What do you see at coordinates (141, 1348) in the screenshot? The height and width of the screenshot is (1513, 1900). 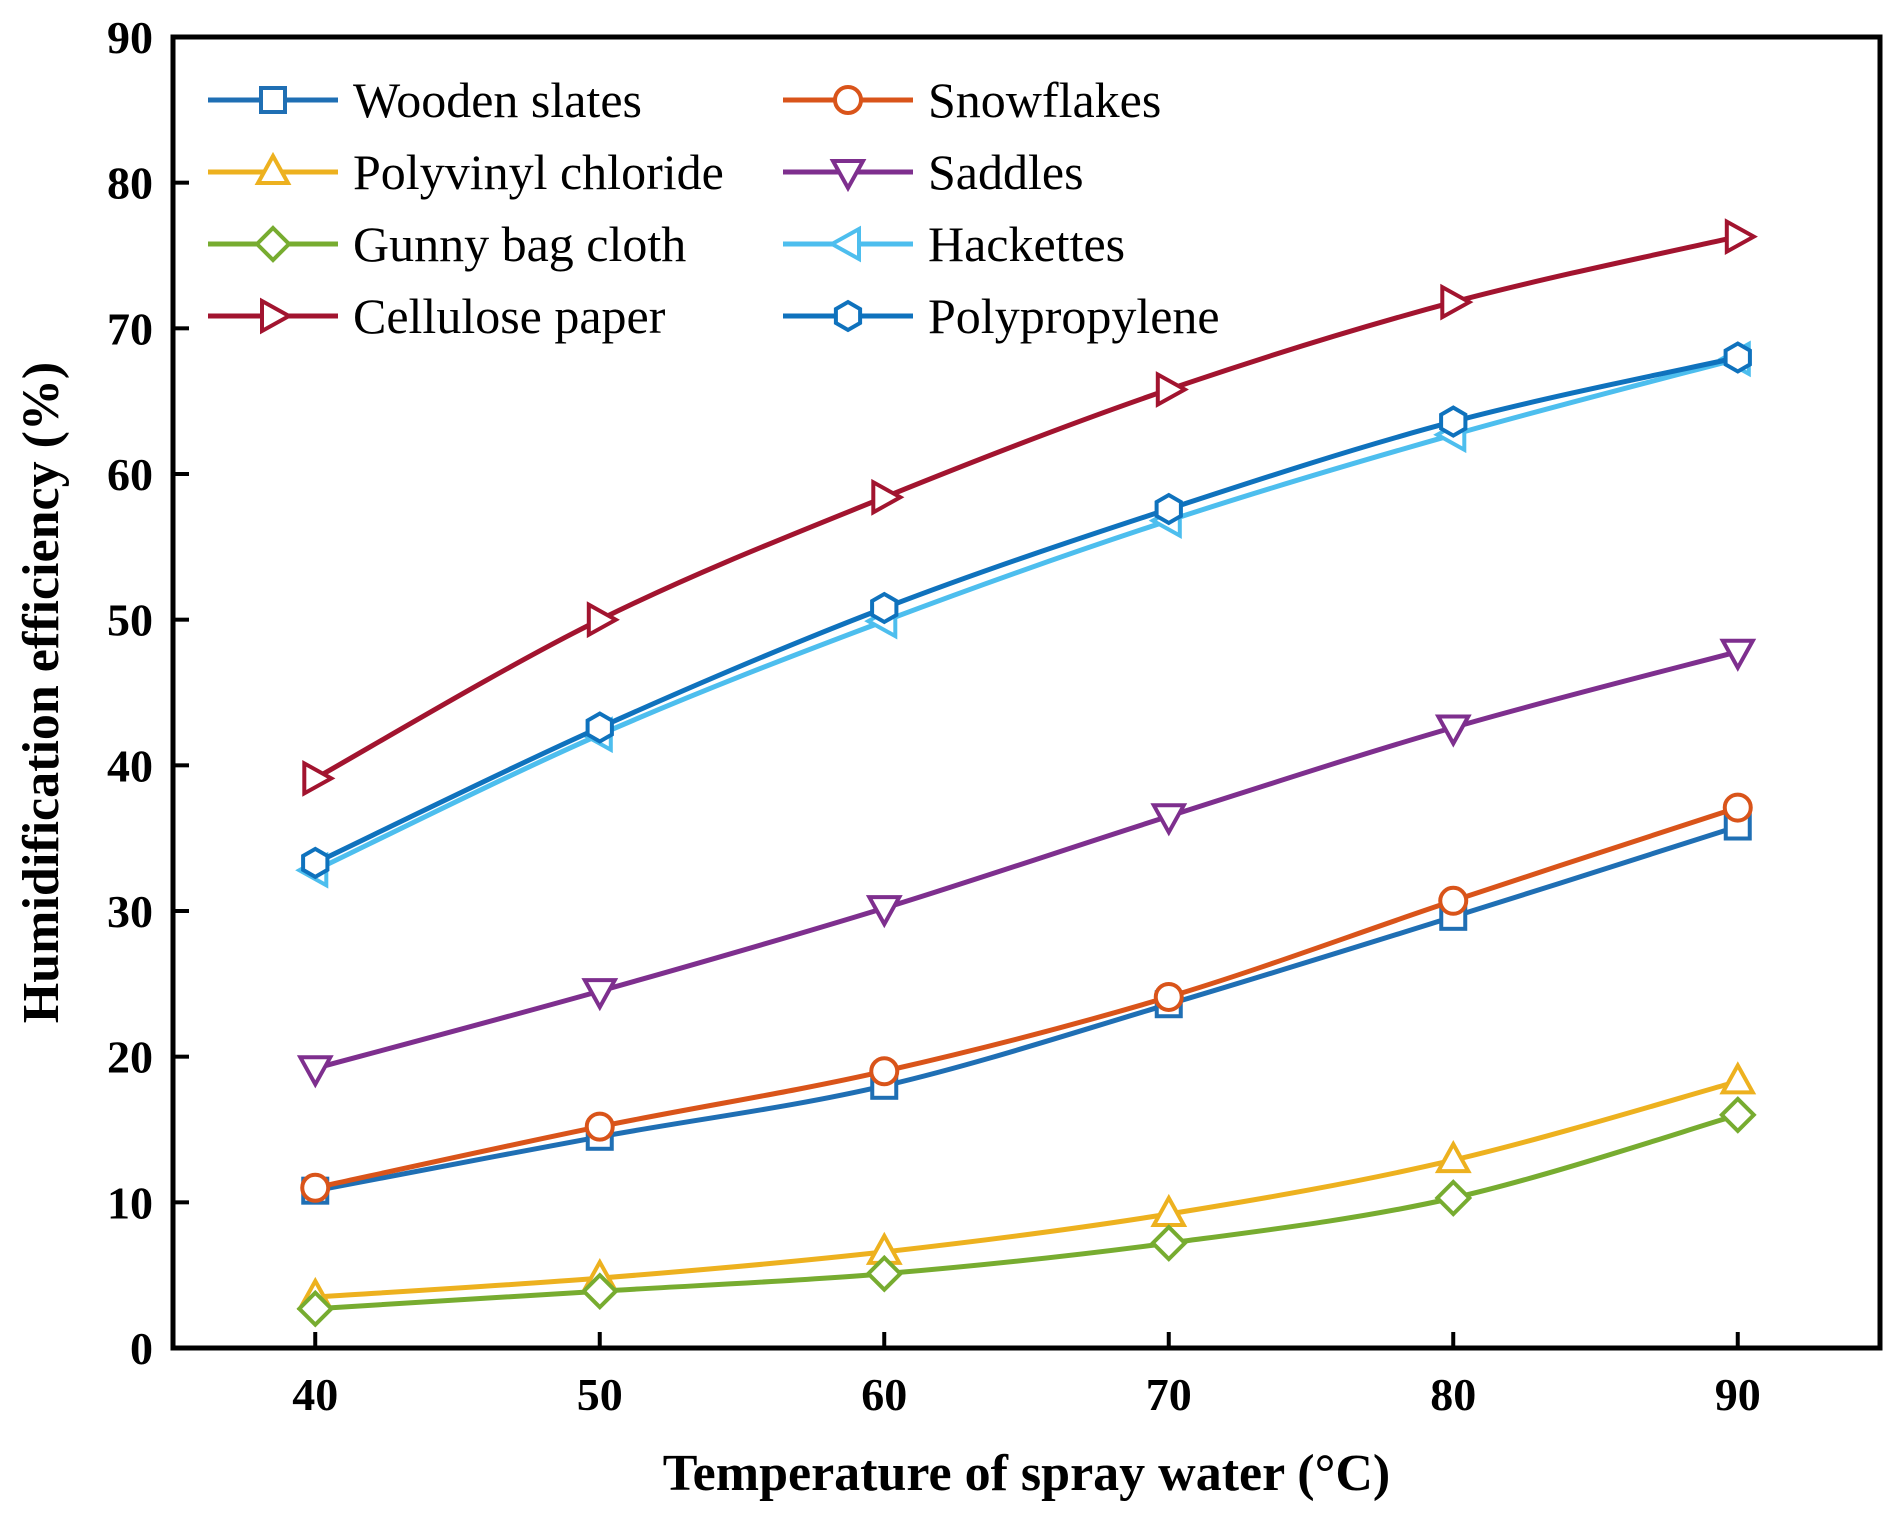 I see `y-tick-label: 0` at bounding box center [141, 1348].